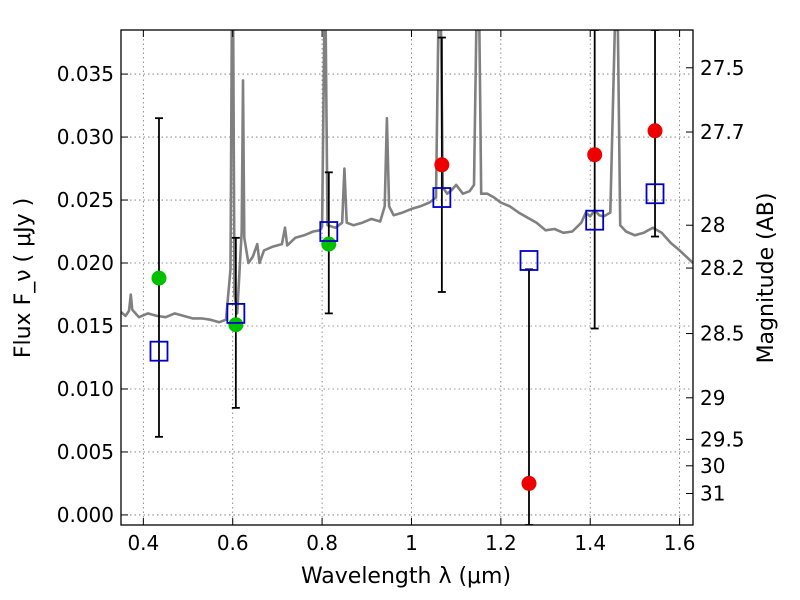 The height and width of the screenshot is (600, 800). Describe the element at coordinates (501, 543) in the screenshot. I see `x-tick-label: 1.2` at that location.